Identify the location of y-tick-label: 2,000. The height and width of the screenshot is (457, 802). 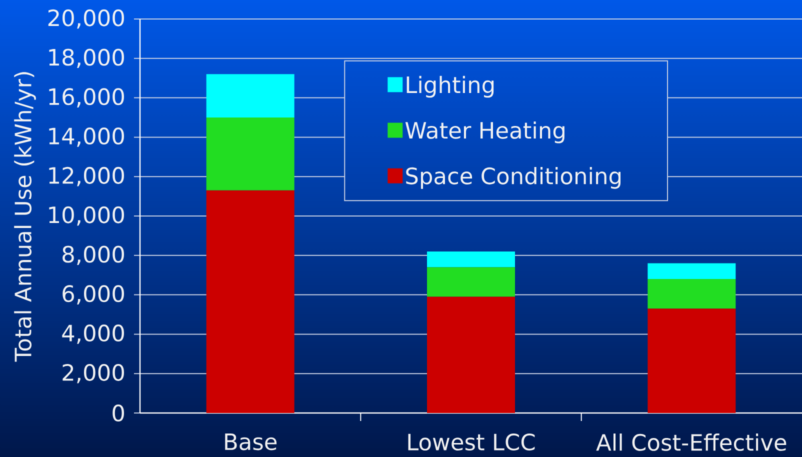
(93, 374).